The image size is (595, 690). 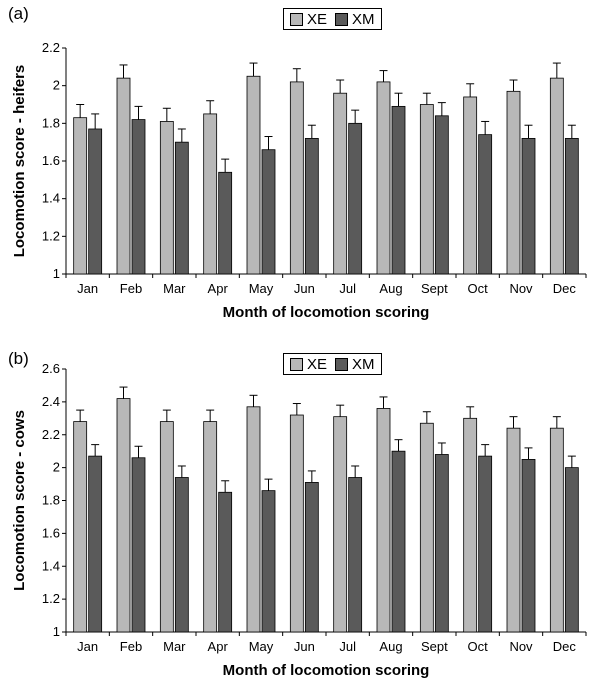 What do you see at coordinates (174, 646) in the screenshot?
I see `x-tick-label: Mar` at bounding box center [174, 646].